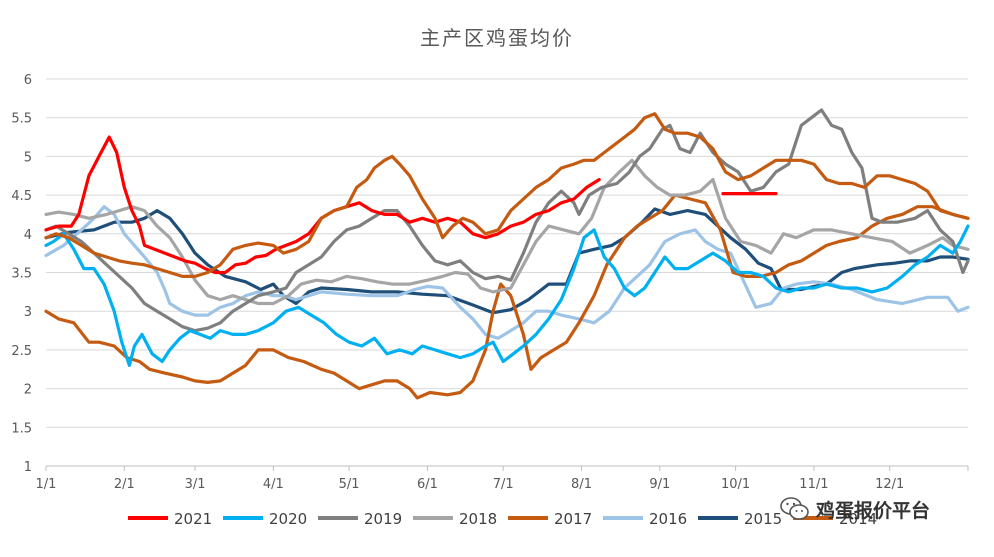 The image size is (994, 557). Describe the element at coordinates (383, 519) in the screenshot. I see `legend-label-2019: 2019` at that location.